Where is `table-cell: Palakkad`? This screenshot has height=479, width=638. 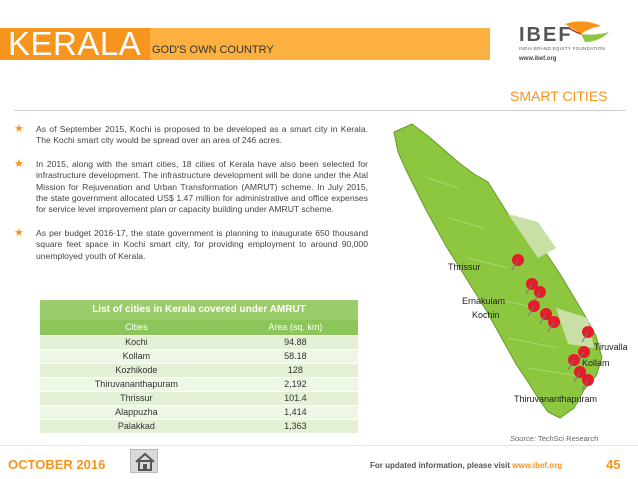
table-cell: Palakkad is located at coordinates (136, 426).